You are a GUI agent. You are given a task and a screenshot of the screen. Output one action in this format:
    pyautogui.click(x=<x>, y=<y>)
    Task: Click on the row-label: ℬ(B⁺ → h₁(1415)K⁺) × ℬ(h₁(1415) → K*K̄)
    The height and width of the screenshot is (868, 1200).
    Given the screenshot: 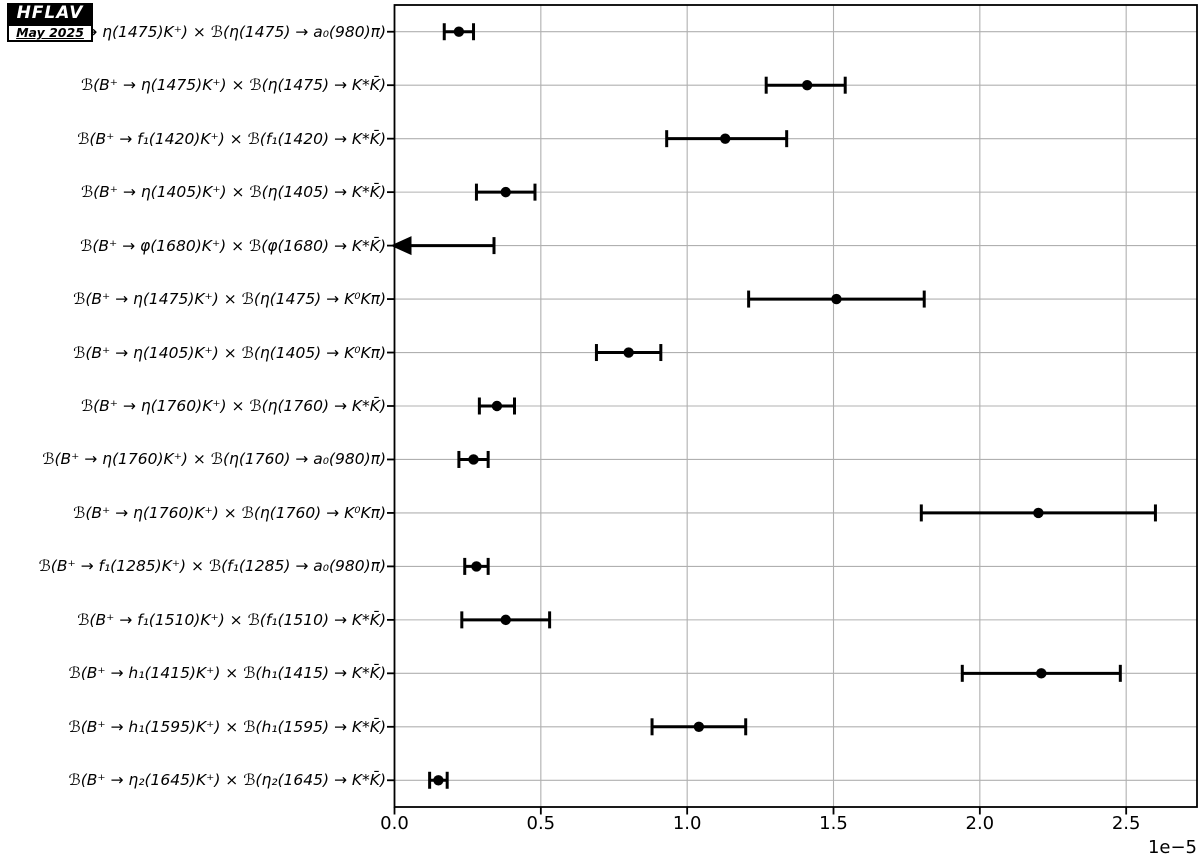 What is the action you would take?
    pyautogui.click(x=227, y=673)
    